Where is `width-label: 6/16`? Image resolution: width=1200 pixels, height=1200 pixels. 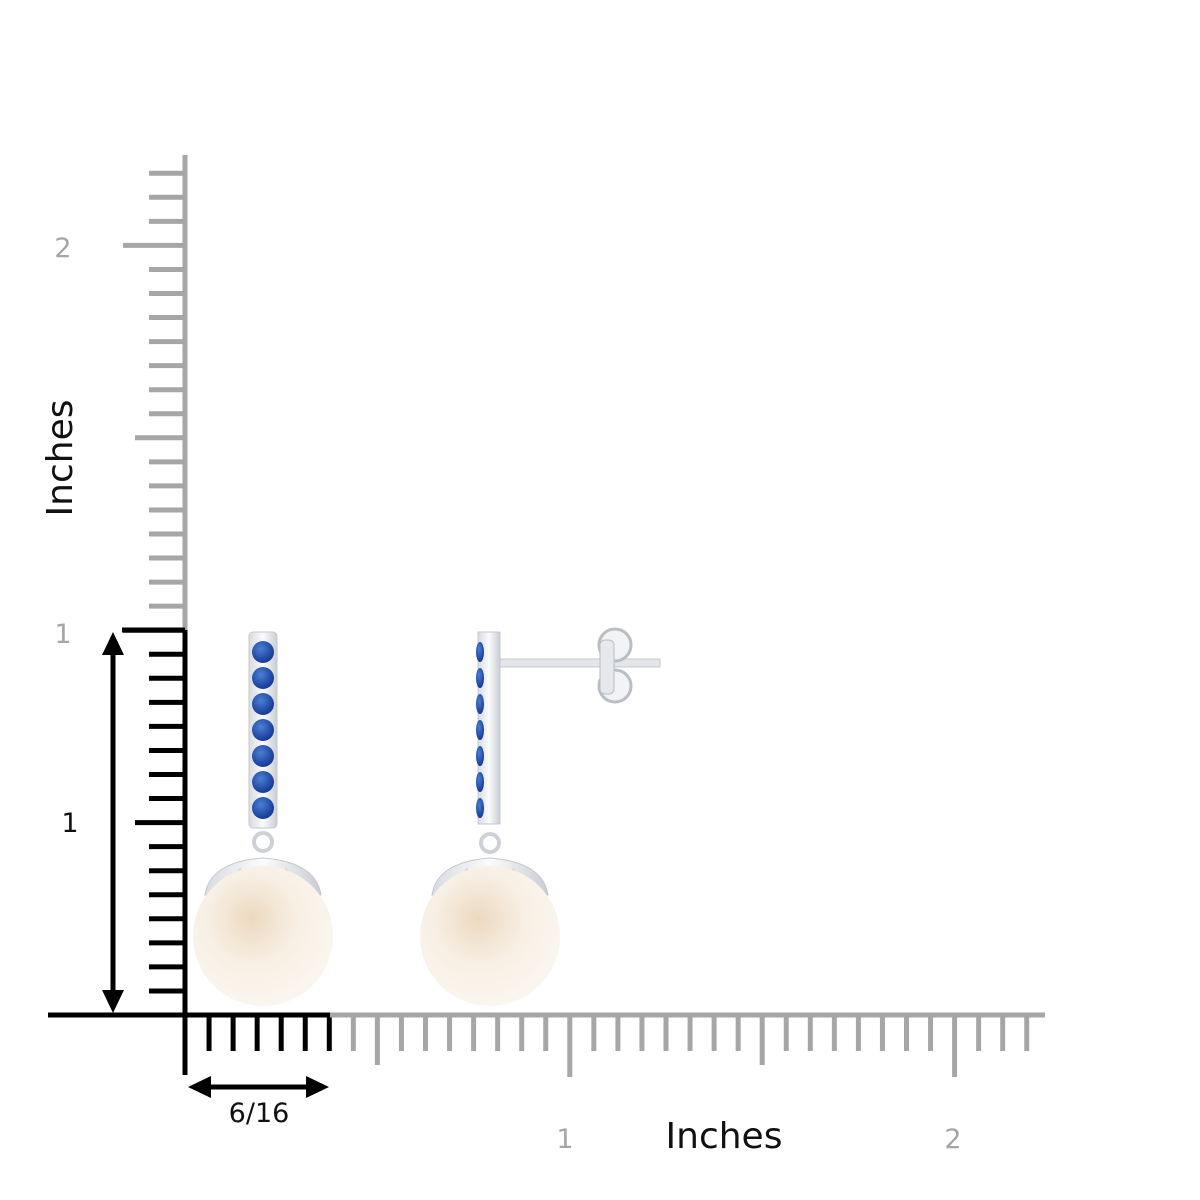 width-label: 6/16 is located at coordinates (259, 1113).